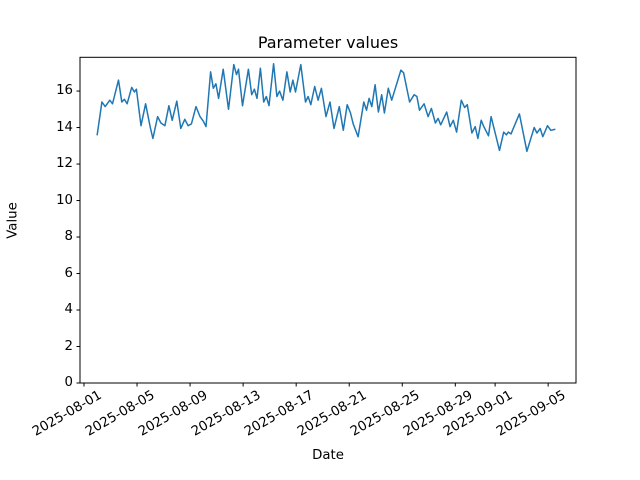  What do you see at coordinates (68, 309) in the screenshot?
I see `y-tick-label: 4` at bounding box center [68, 309].